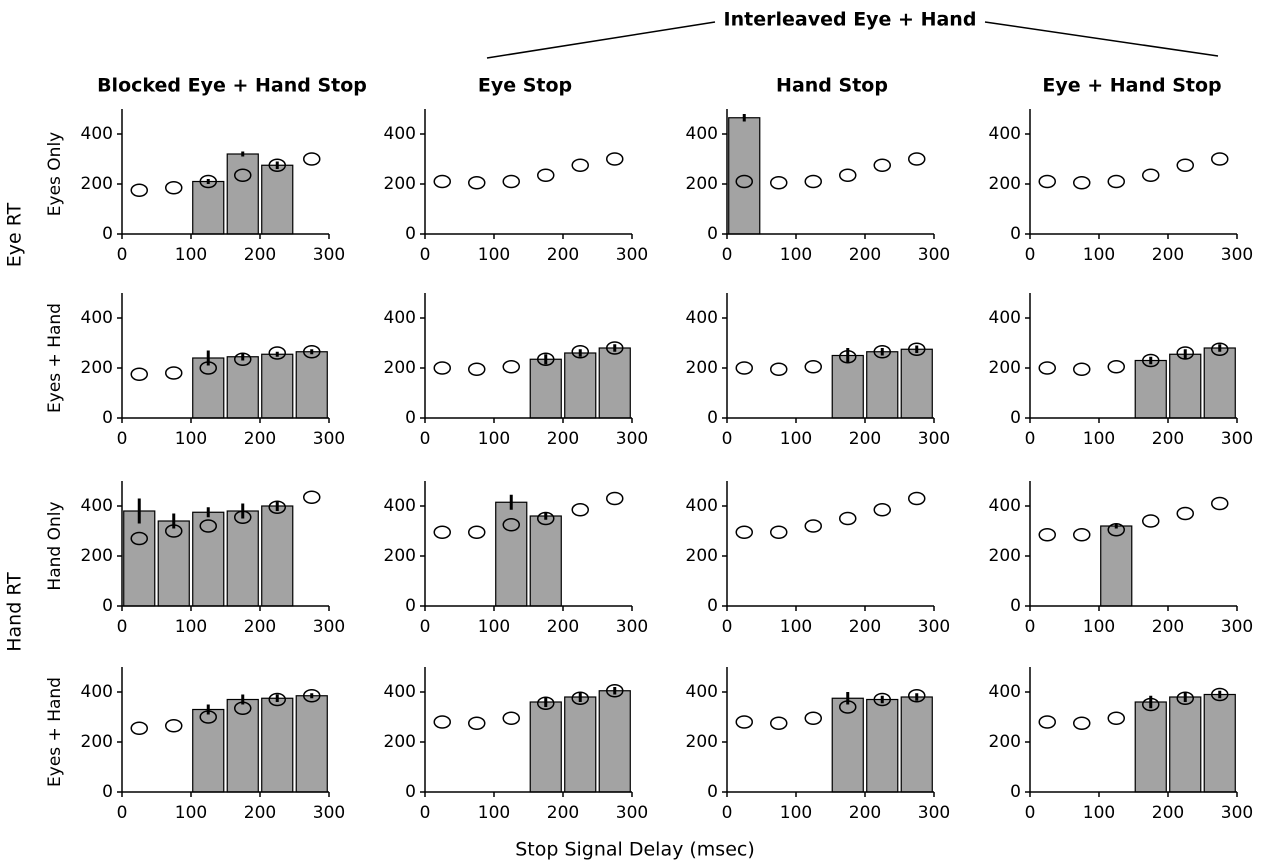 This screenshot has height=864, width=1270. Describe the element at coordinates (850, 20) in the screenshot. I see `group-title: Interleaved Eye + Hand` at that location.